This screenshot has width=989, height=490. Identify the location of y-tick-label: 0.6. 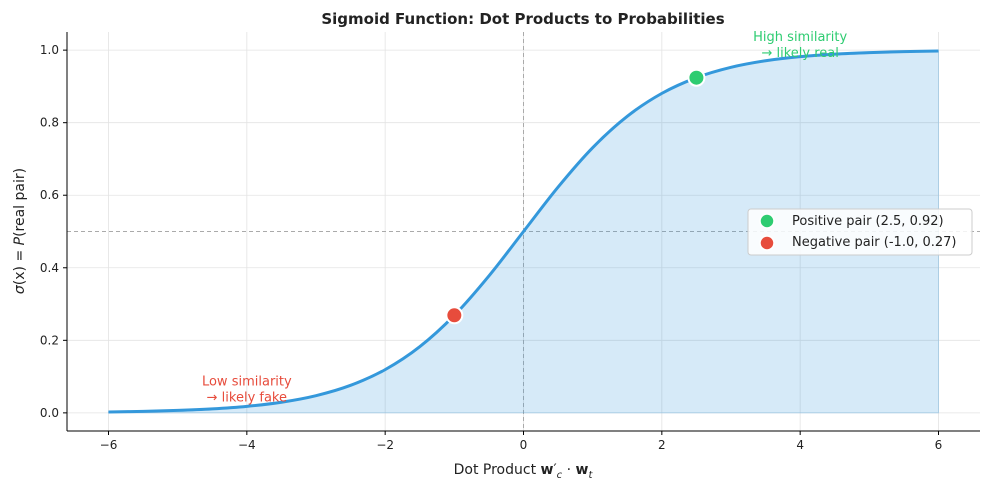
(49, 195).